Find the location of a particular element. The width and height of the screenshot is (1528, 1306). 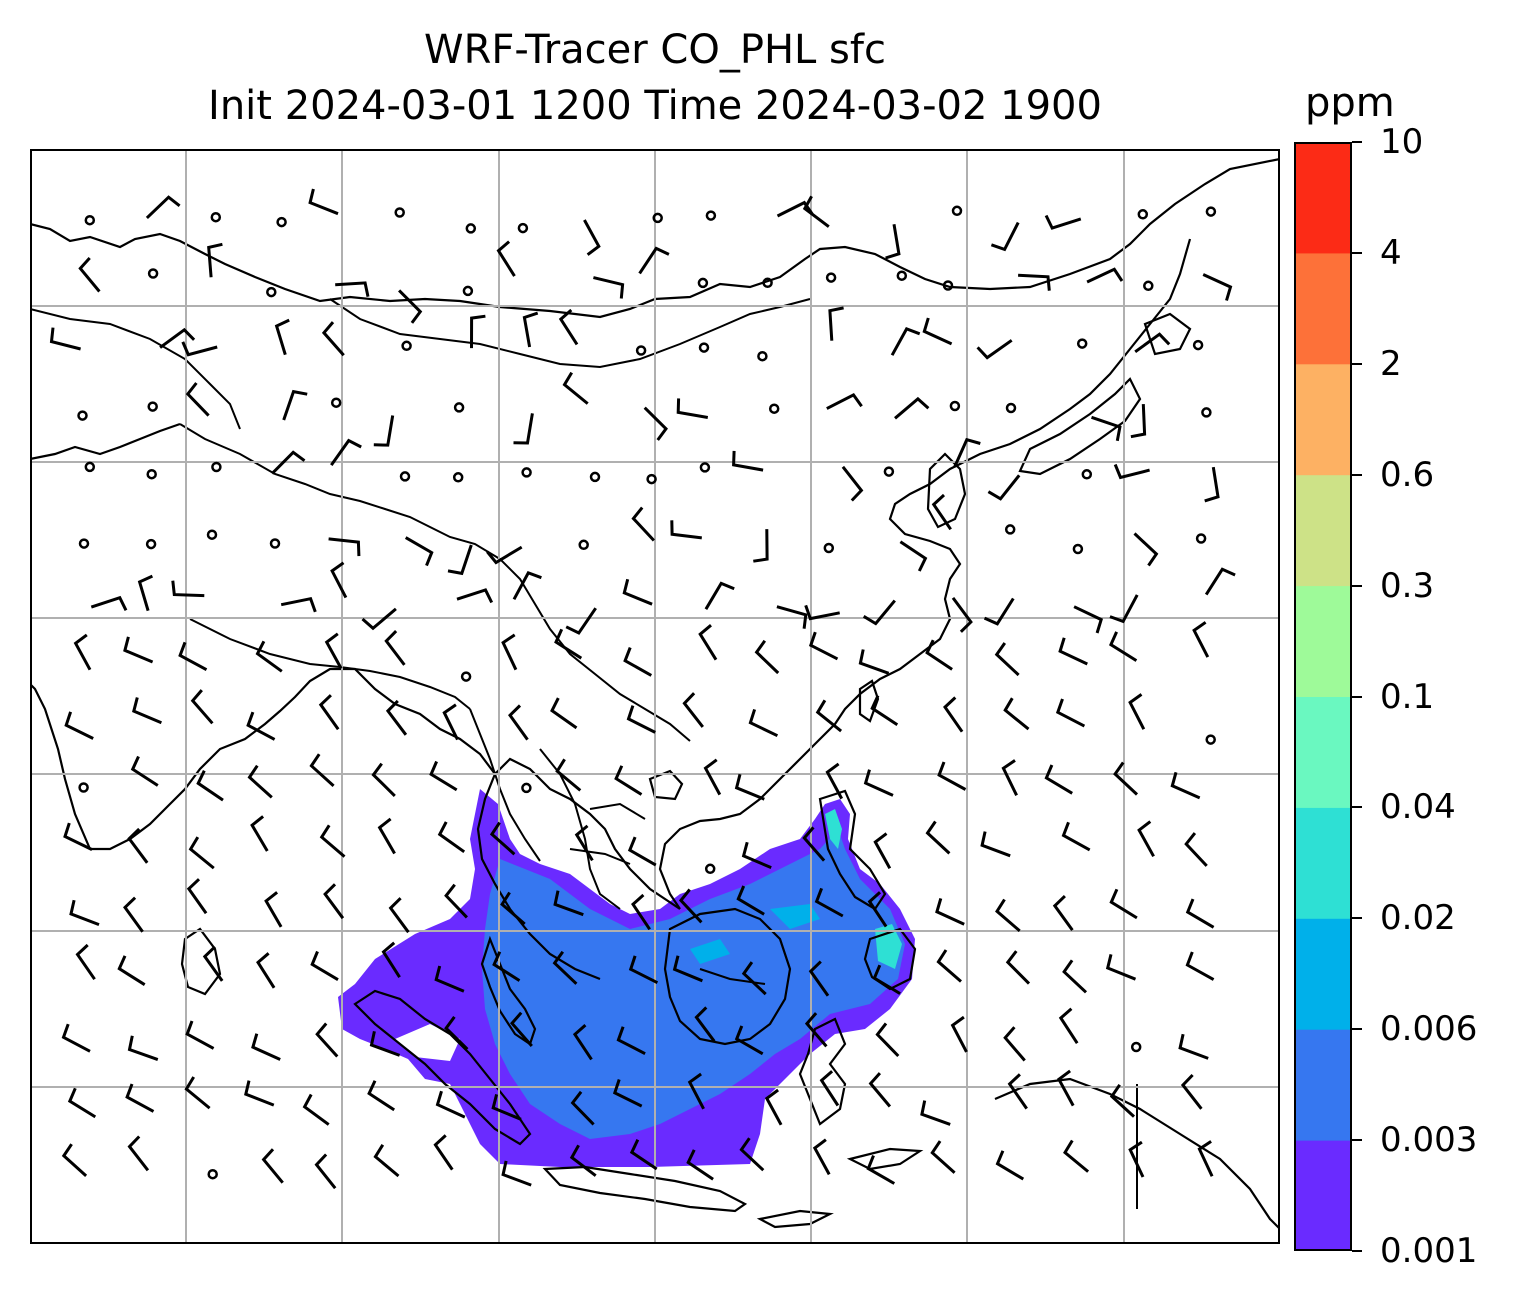

colorbar is located at coordinates (1323, 696).